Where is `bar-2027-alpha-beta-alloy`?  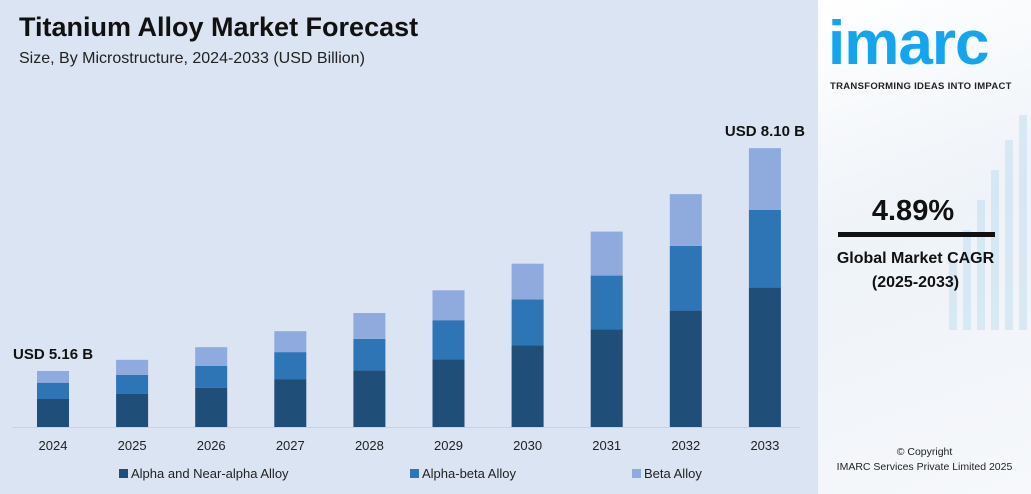 bar-2027-alpha-beta-alloy is located at coordinates (290, 366).